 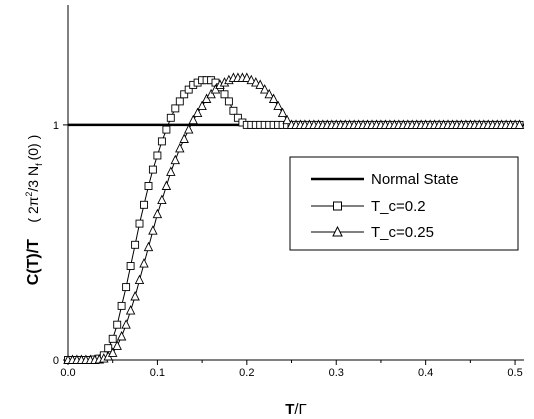 I want to click on y-axis-label-unit-close: (0) ), so click(x=33, y=148).